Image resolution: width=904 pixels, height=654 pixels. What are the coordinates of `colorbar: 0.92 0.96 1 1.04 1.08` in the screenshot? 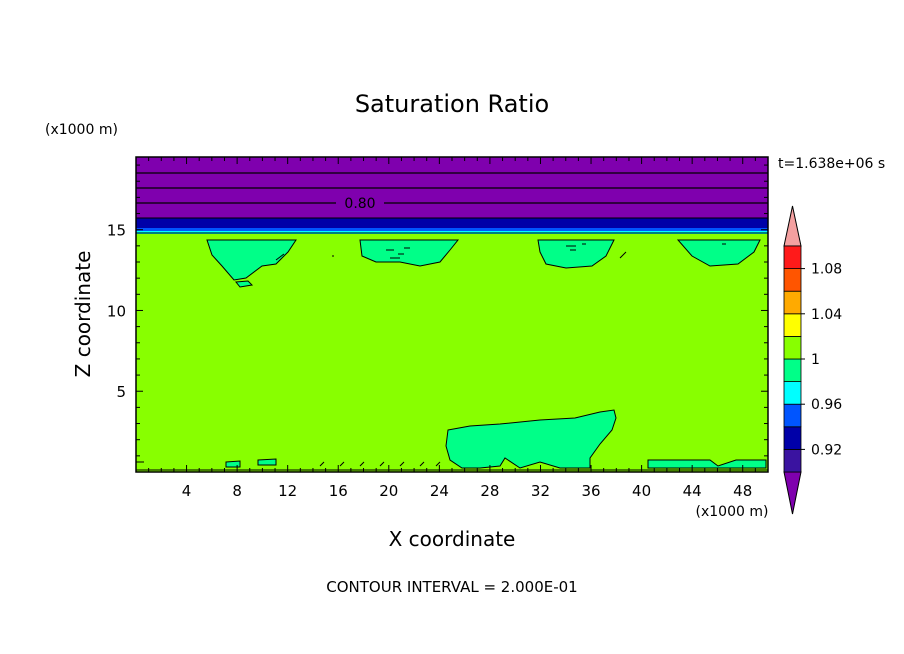 It's located at (812, 360).